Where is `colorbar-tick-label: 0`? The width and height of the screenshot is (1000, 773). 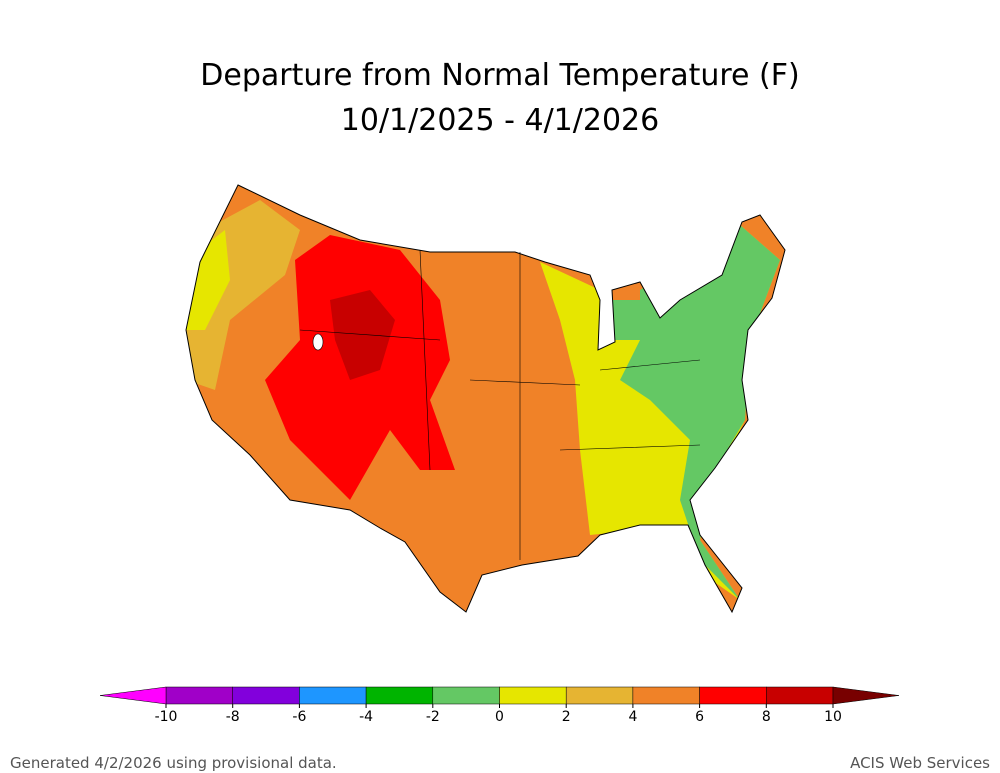 colorbar-tick-label: 0 is located at coordinates (499, 717).